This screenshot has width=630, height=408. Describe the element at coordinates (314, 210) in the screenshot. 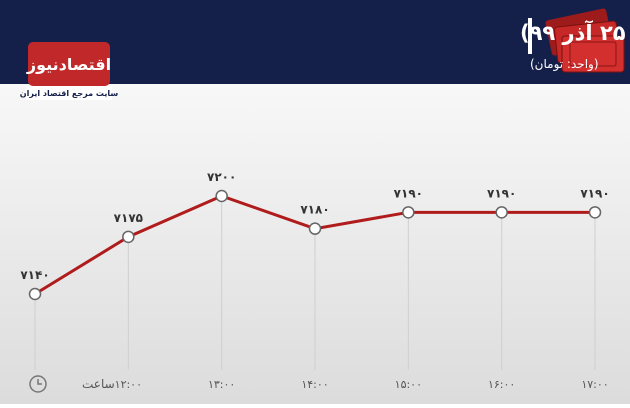

I see `value-label: ۷۱۸۰` at that location.